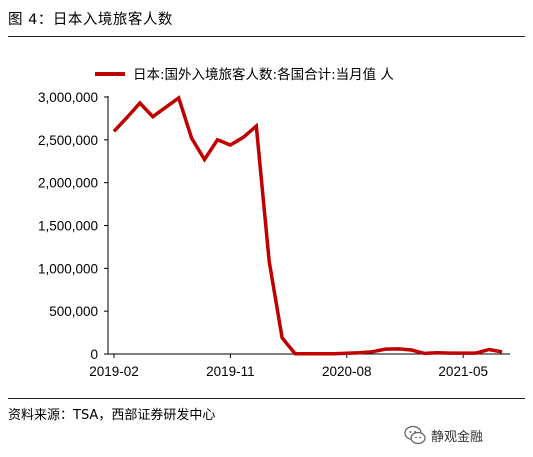  Describe the element at coordinates (230, 371) in the screenshot. I see `x-tick-label: 2019-11` at that location.